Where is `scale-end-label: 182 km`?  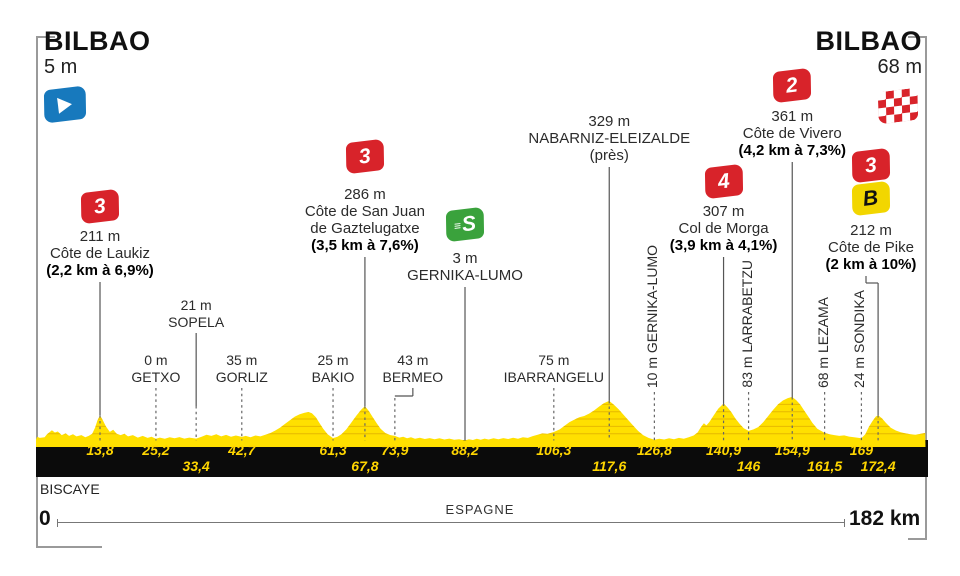
scale-end-label: 182 km is located at coordinates (885, 518).